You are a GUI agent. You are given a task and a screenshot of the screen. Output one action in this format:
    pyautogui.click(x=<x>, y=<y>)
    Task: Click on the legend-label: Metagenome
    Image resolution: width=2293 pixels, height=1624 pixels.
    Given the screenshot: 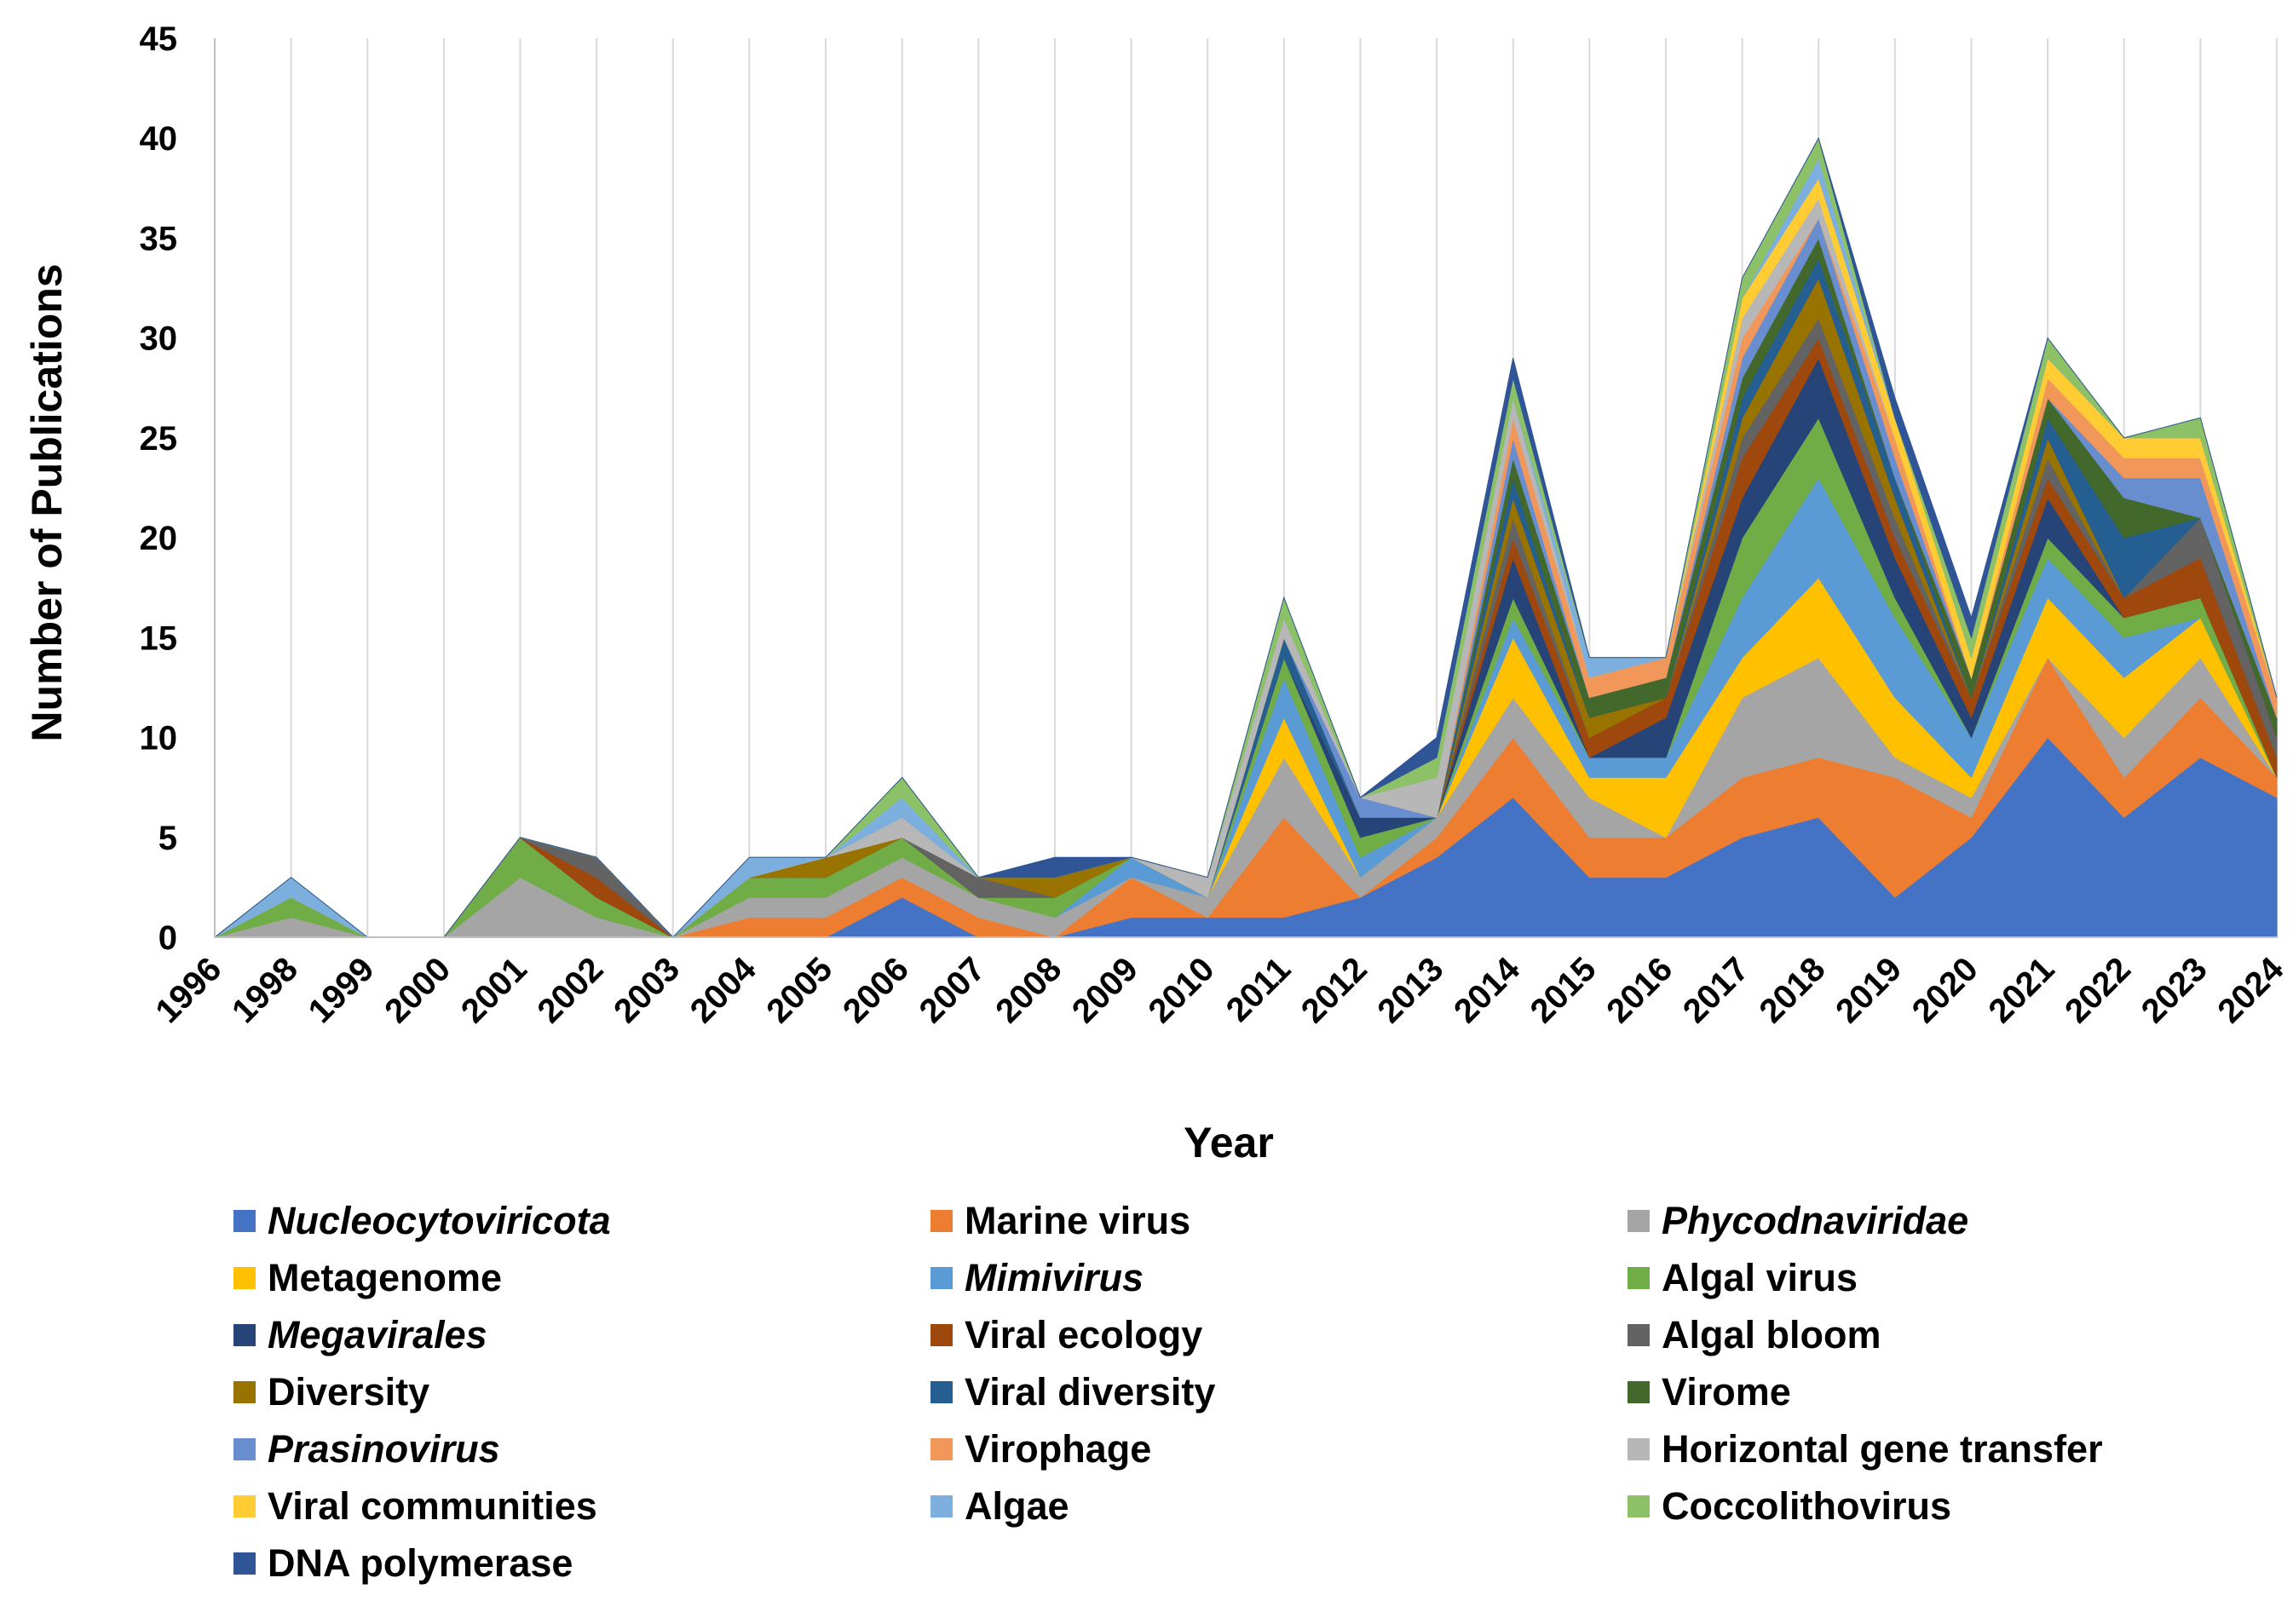 What is the action you would take?
    pyautogui.click(x=385, y=1277)
    